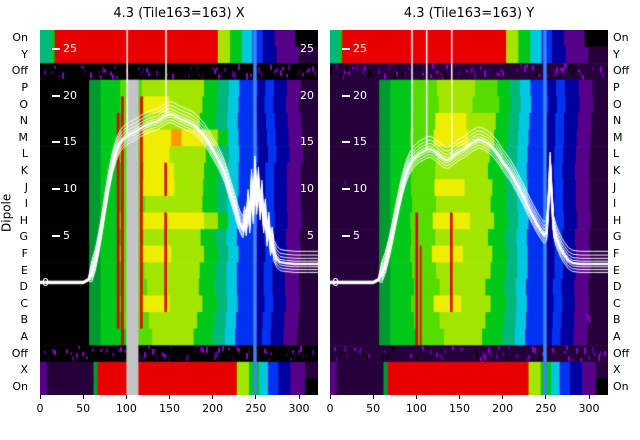 This screenshot has width=640, height=440. Describe the element at coordinates (24, 336) in the screenshot. I see `dipole-label-left: A` at that location.